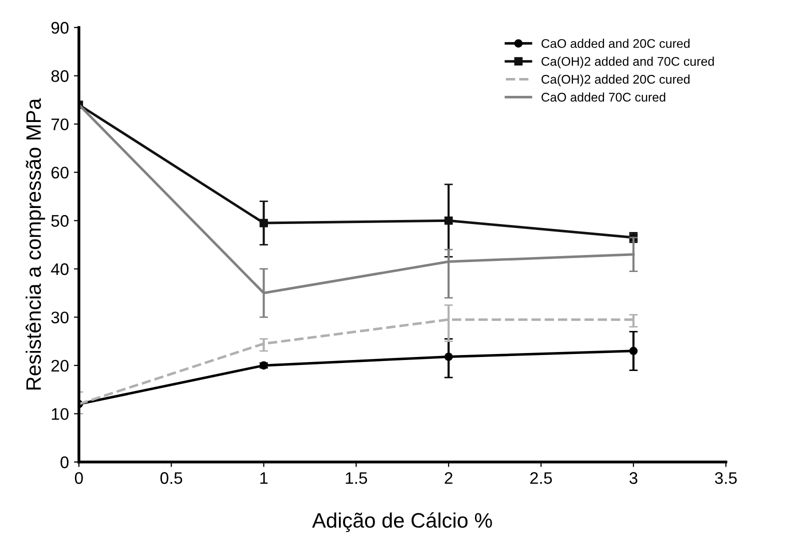 The image size is (789, 550). Describe the element at coordinates (264, 478) in the screenshot. I see `x-tick-label: 1` at that location.